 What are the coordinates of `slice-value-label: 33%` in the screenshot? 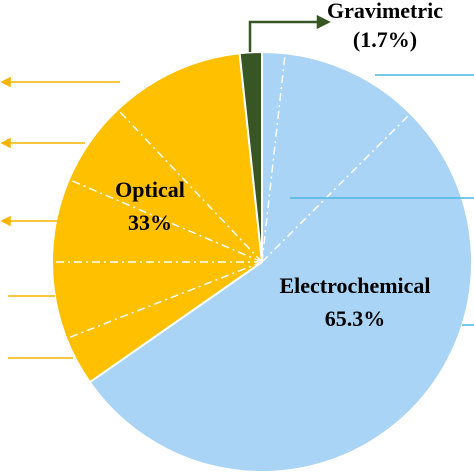 It's located at (150, 222).